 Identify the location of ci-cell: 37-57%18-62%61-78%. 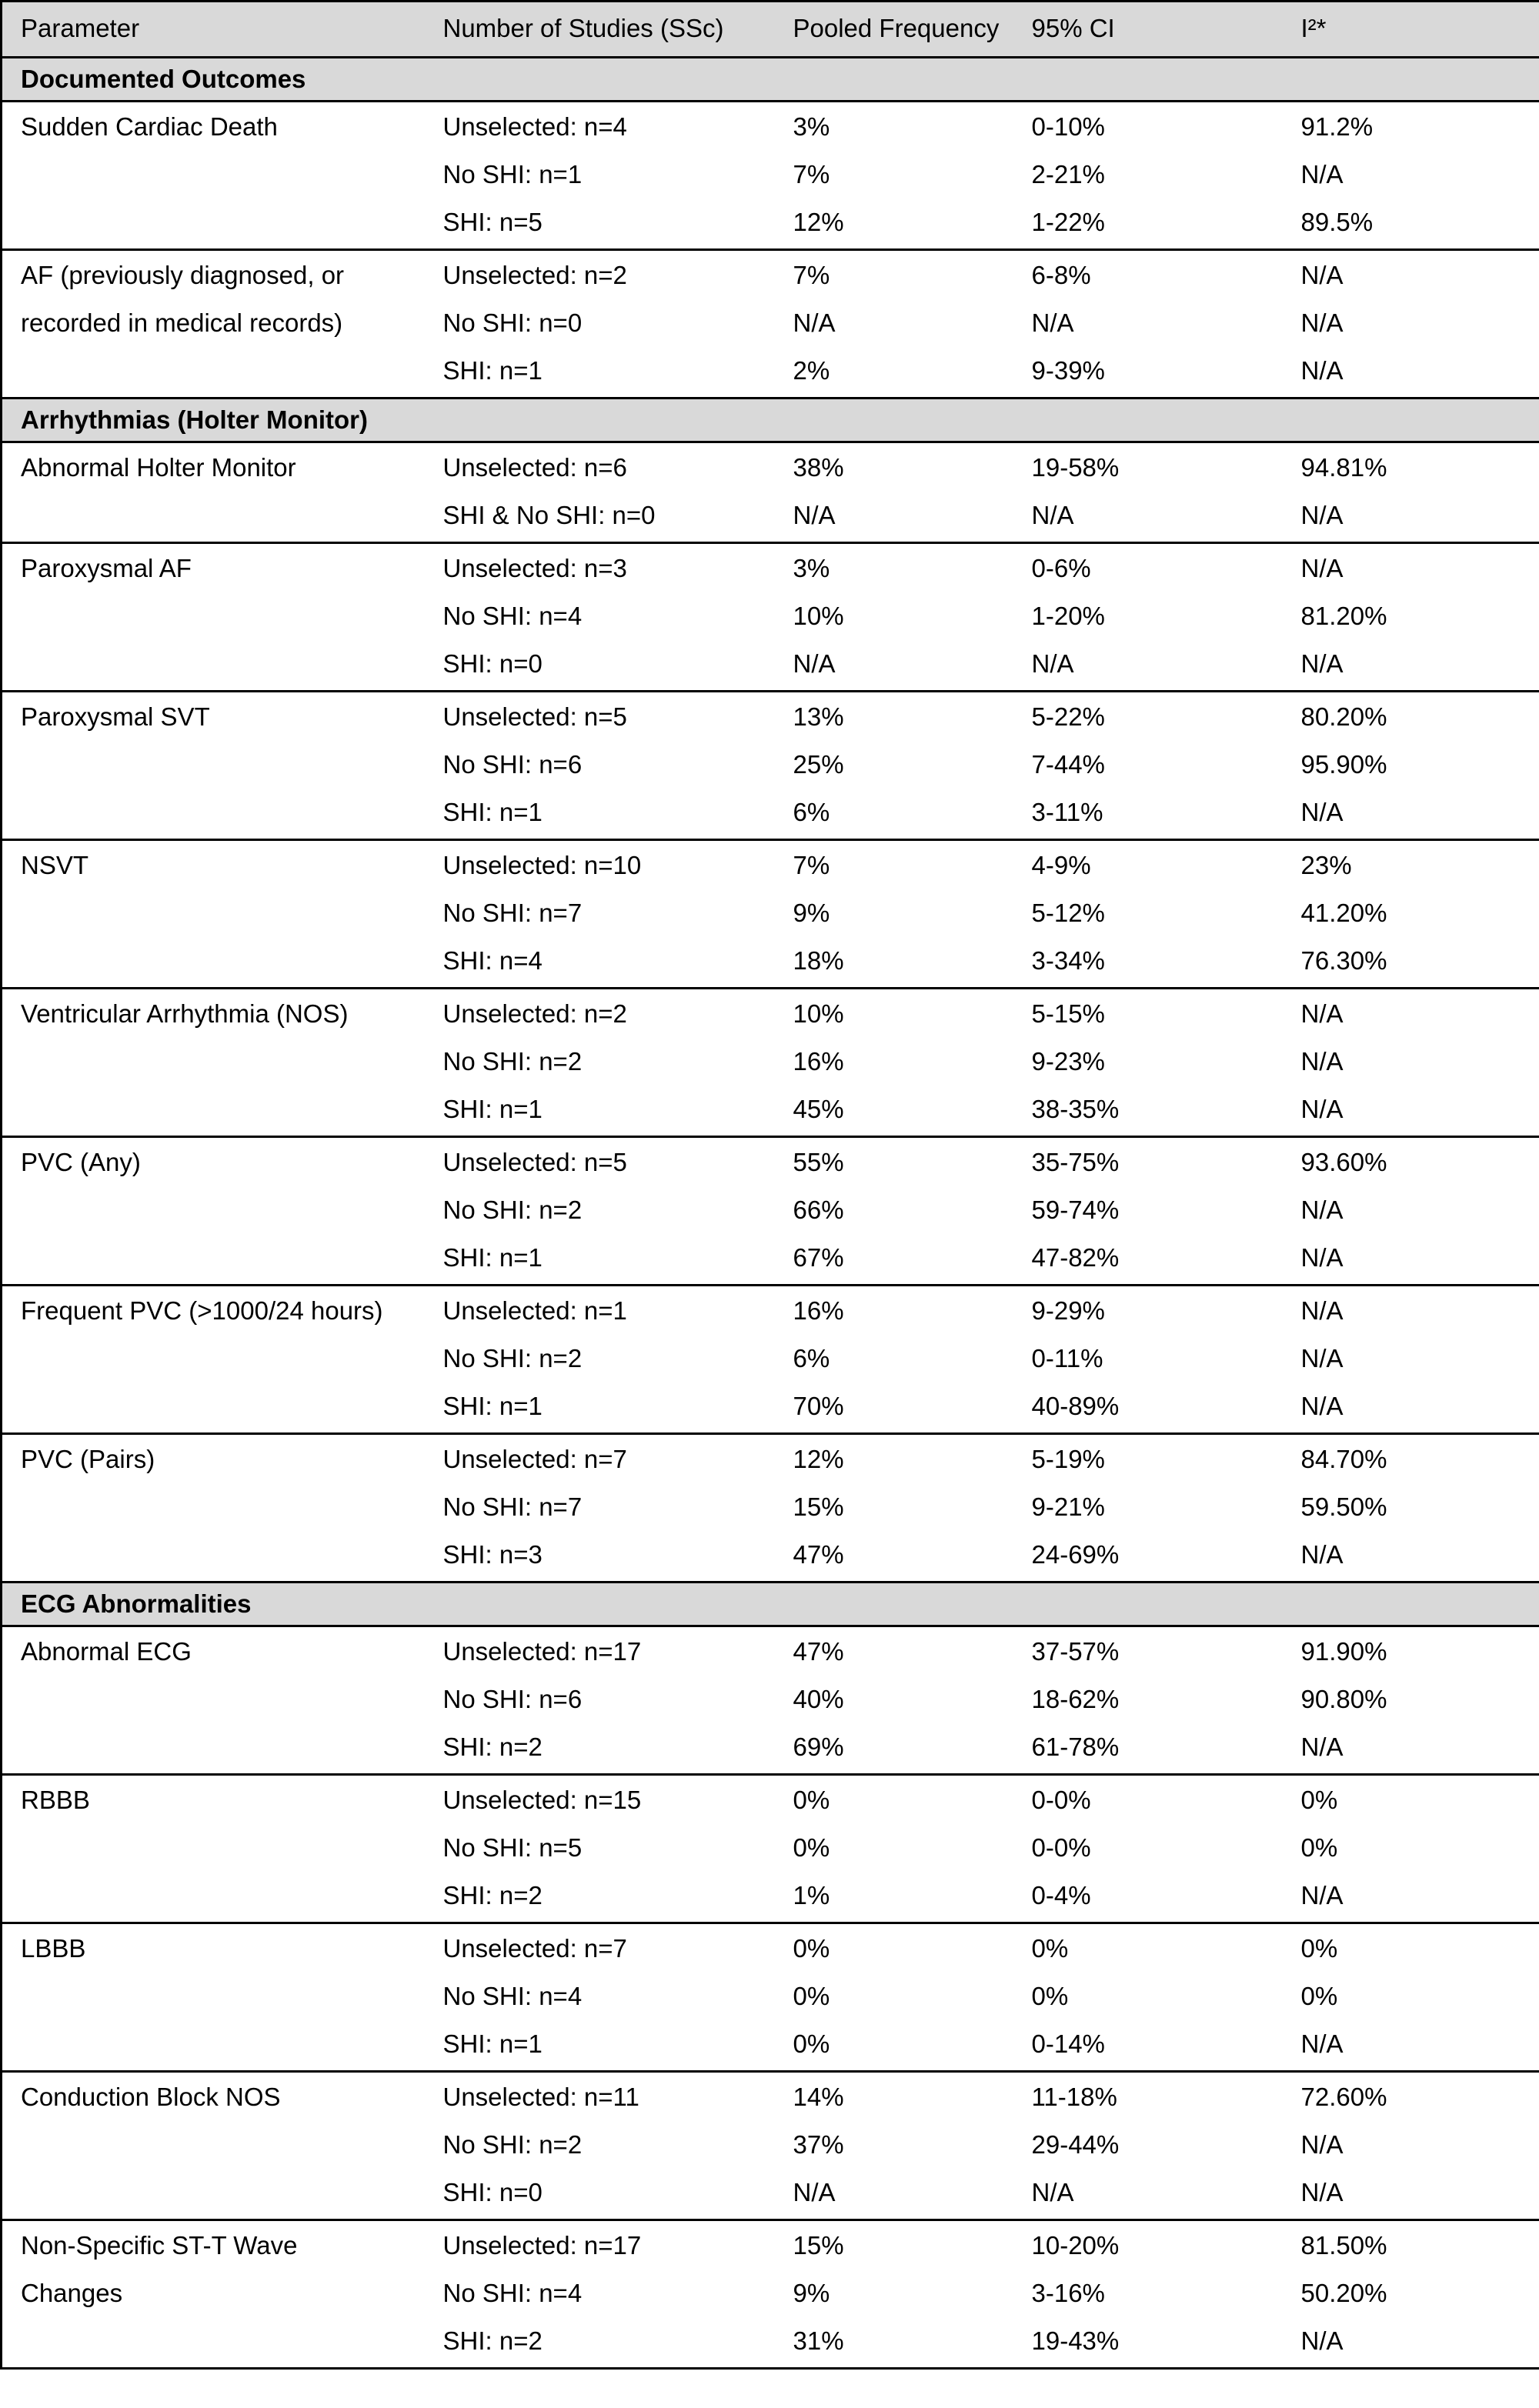
(1155, 1700).